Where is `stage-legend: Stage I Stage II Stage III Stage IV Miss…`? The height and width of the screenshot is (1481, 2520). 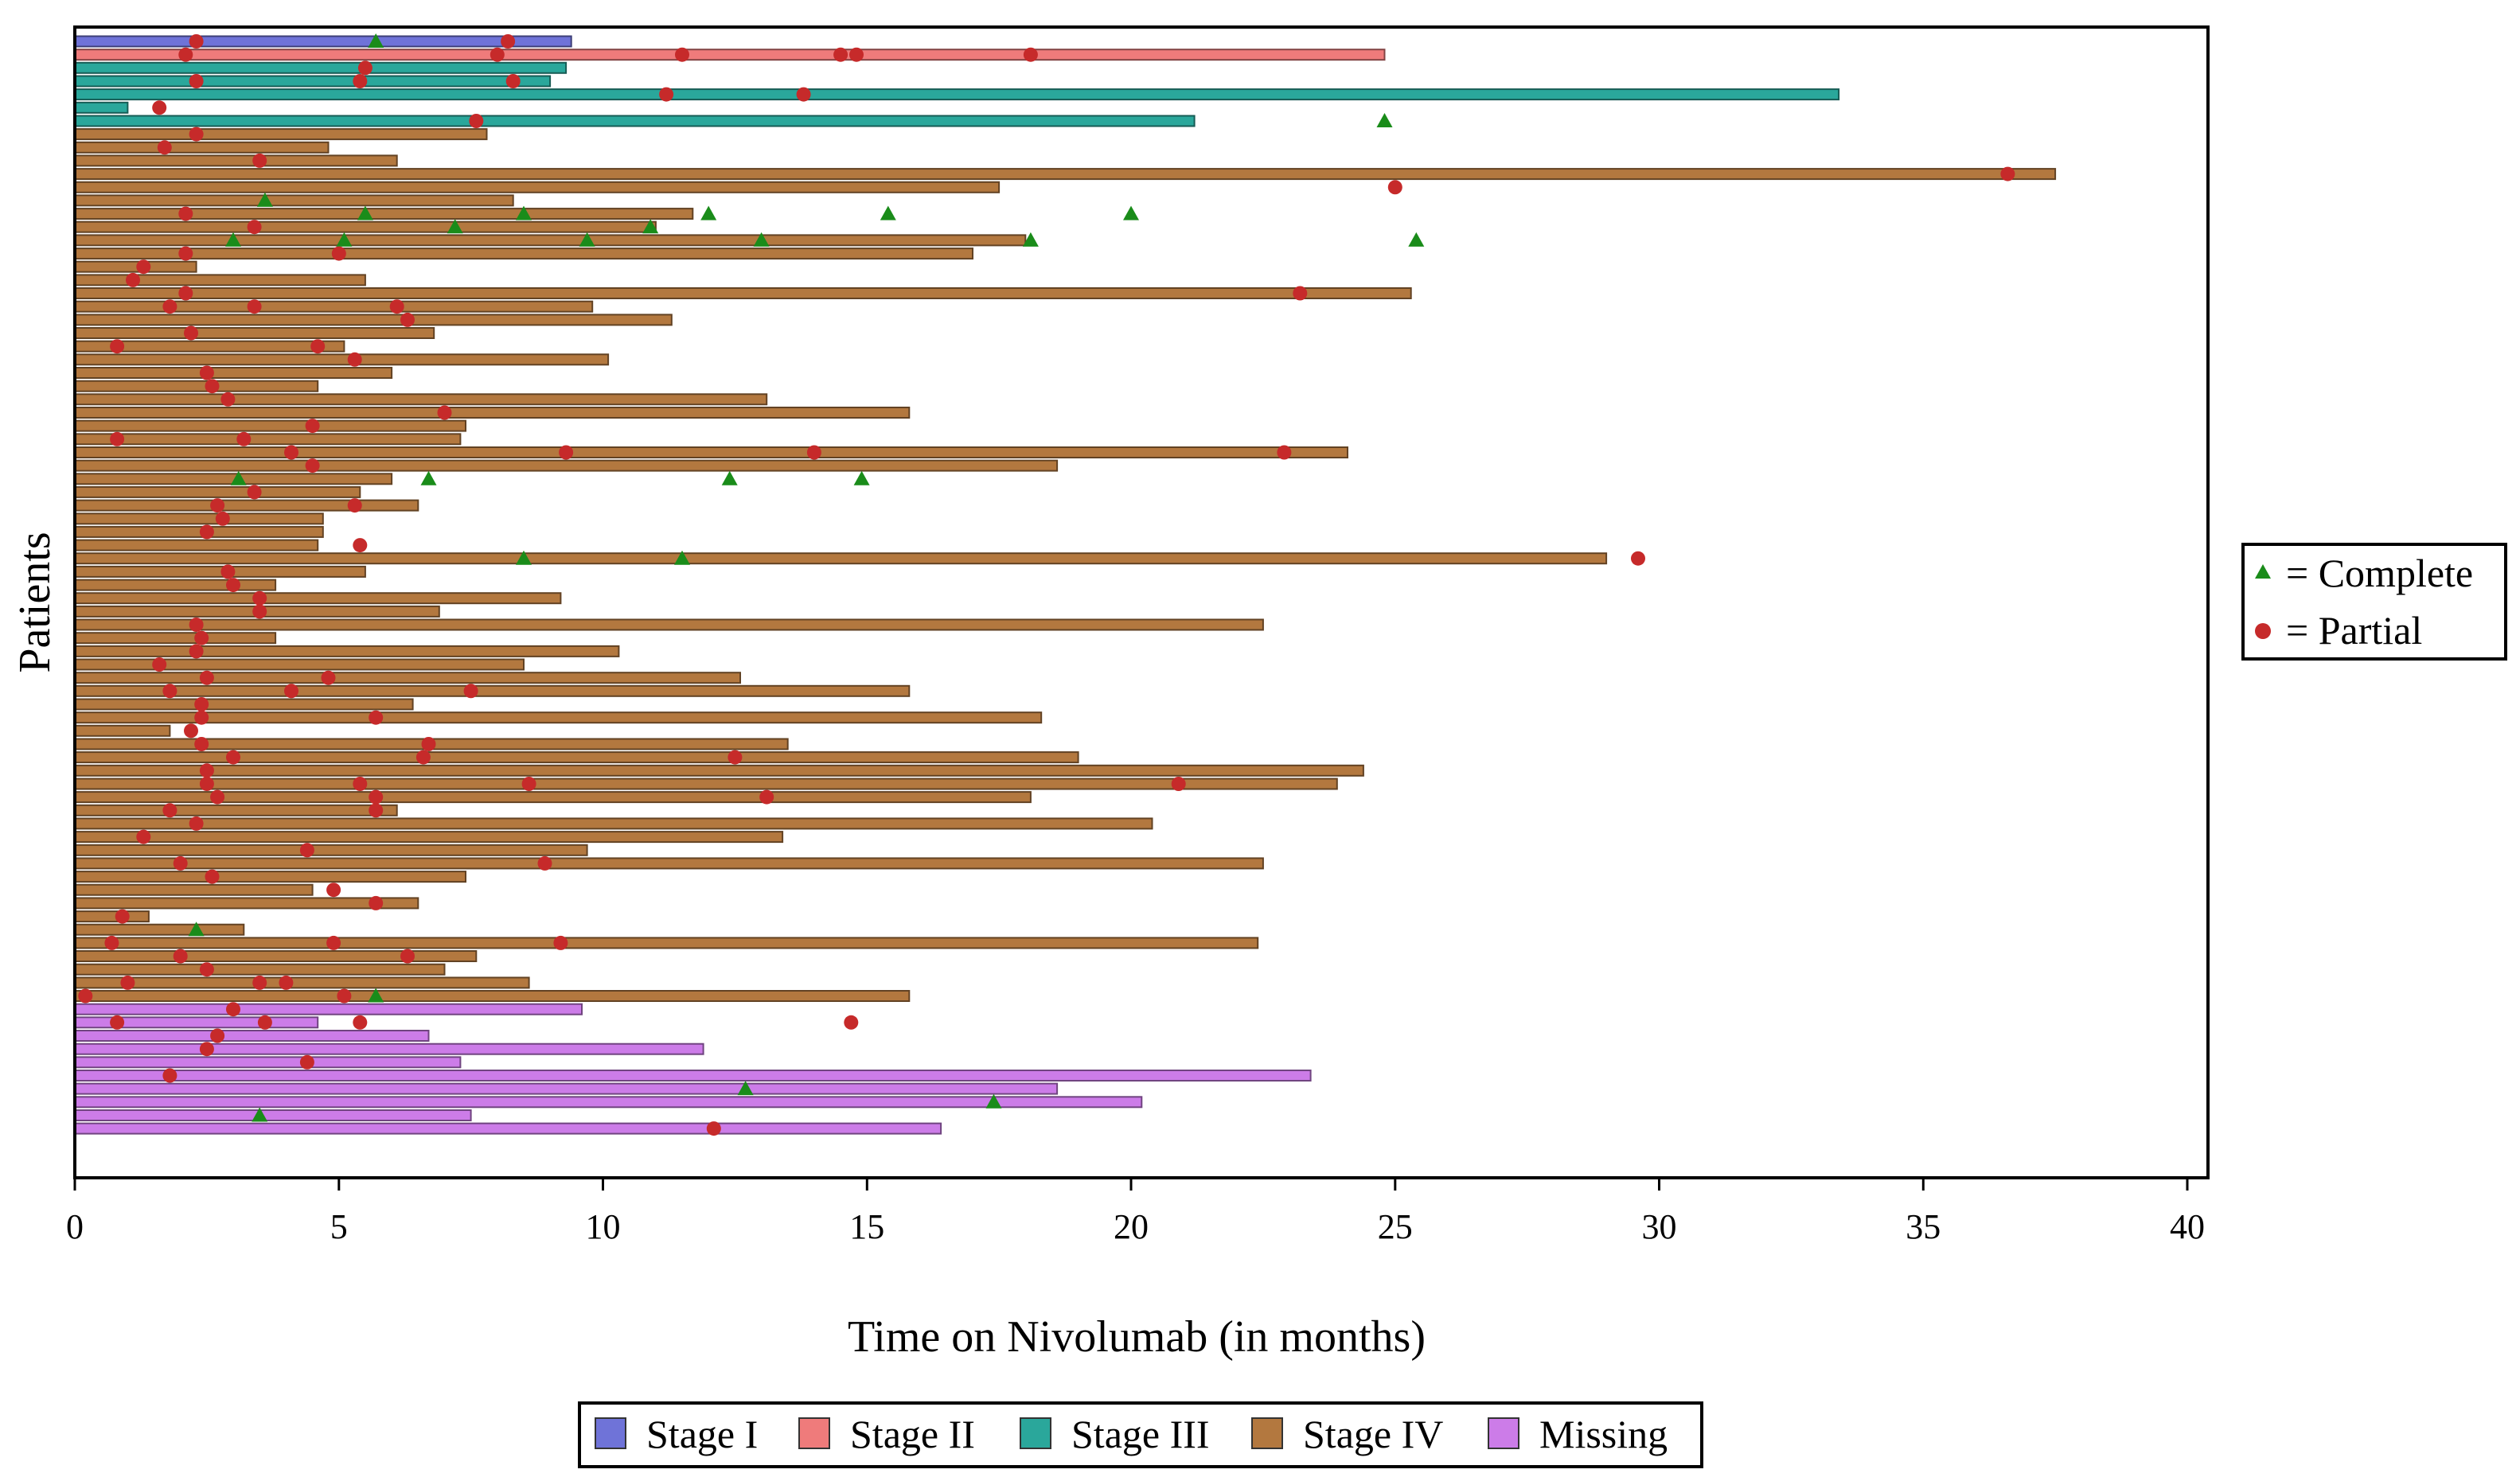
stage-legend: Stage I Stage II Stage III Stage IV Miss… is located at coordinates (1140, 1434).